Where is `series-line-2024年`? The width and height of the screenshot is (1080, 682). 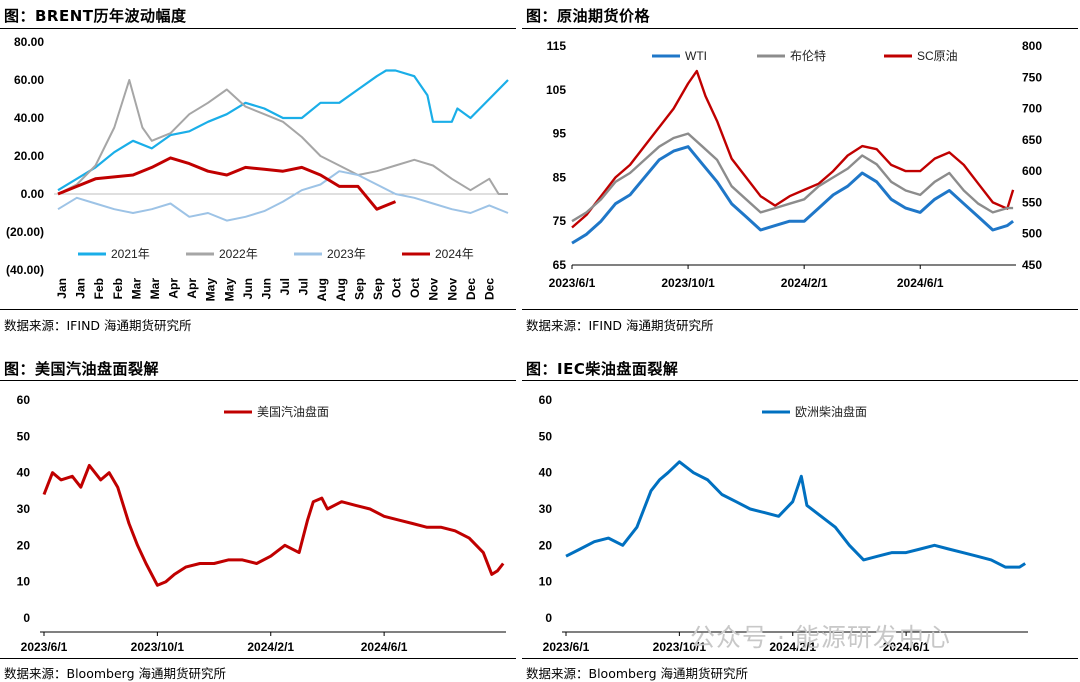 series-line-2024年 is located at coordinates (227, 183).